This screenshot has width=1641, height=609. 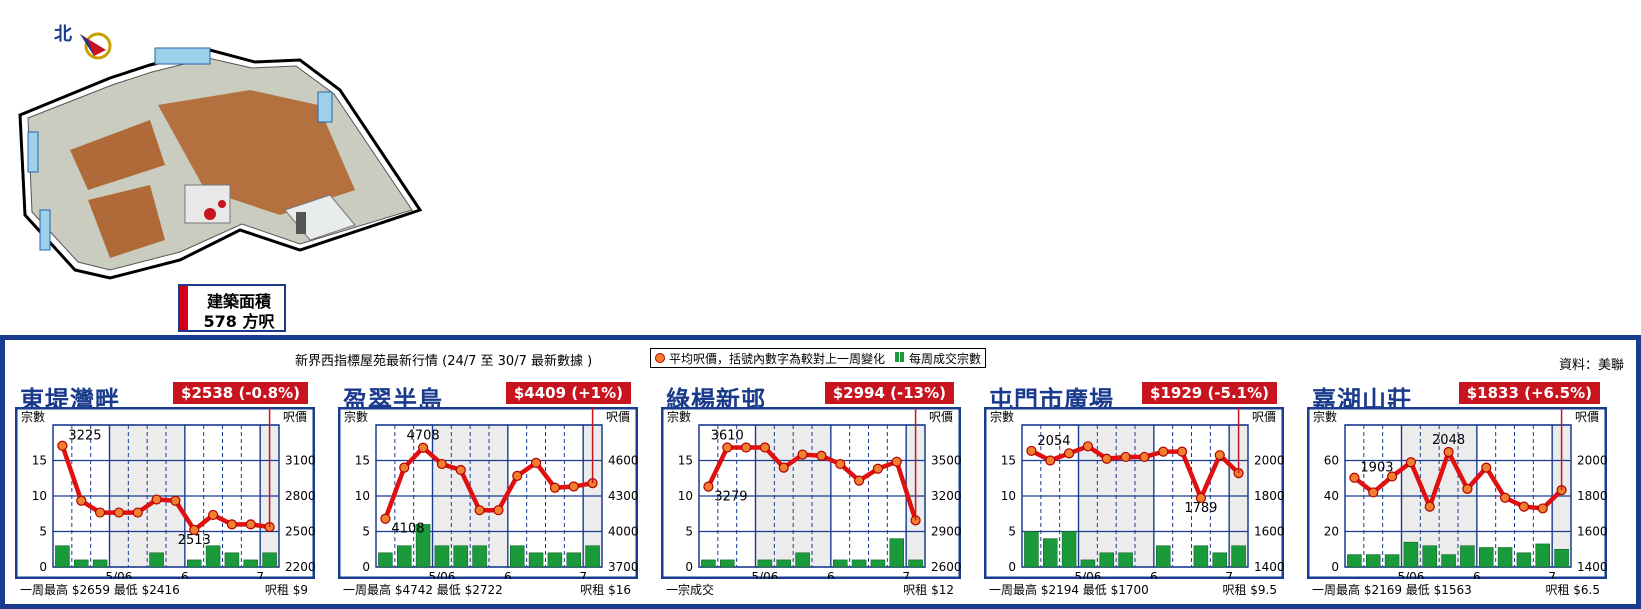 I want to click on estate-price-badge: $1833 (+6.5%), so click(x=1529, y=393).